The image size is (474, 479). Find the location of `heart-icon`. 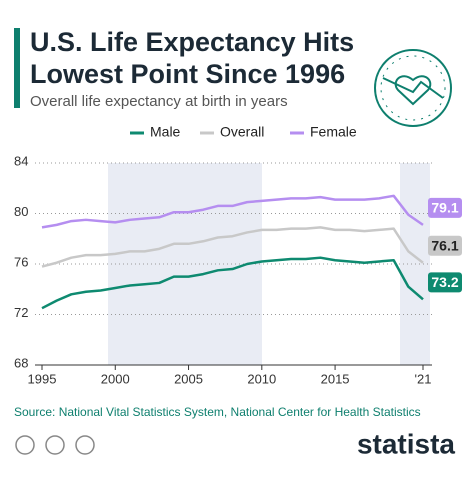

heart-icon is located at coordinates (413, 88).